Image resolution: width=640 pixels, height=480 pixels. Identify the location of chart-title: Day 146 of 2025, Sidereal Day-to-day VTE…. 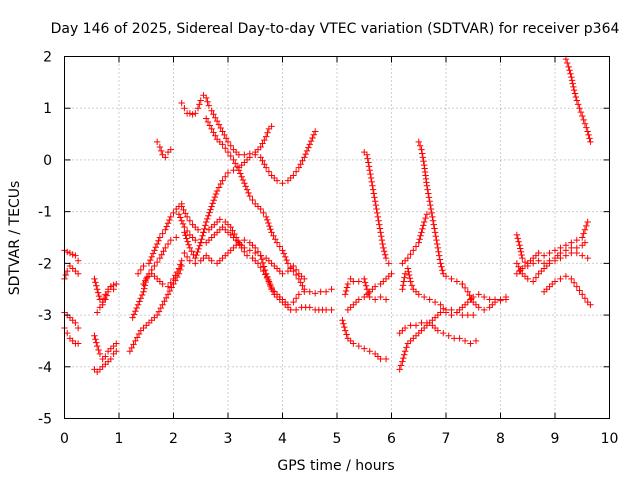
(335, 29).